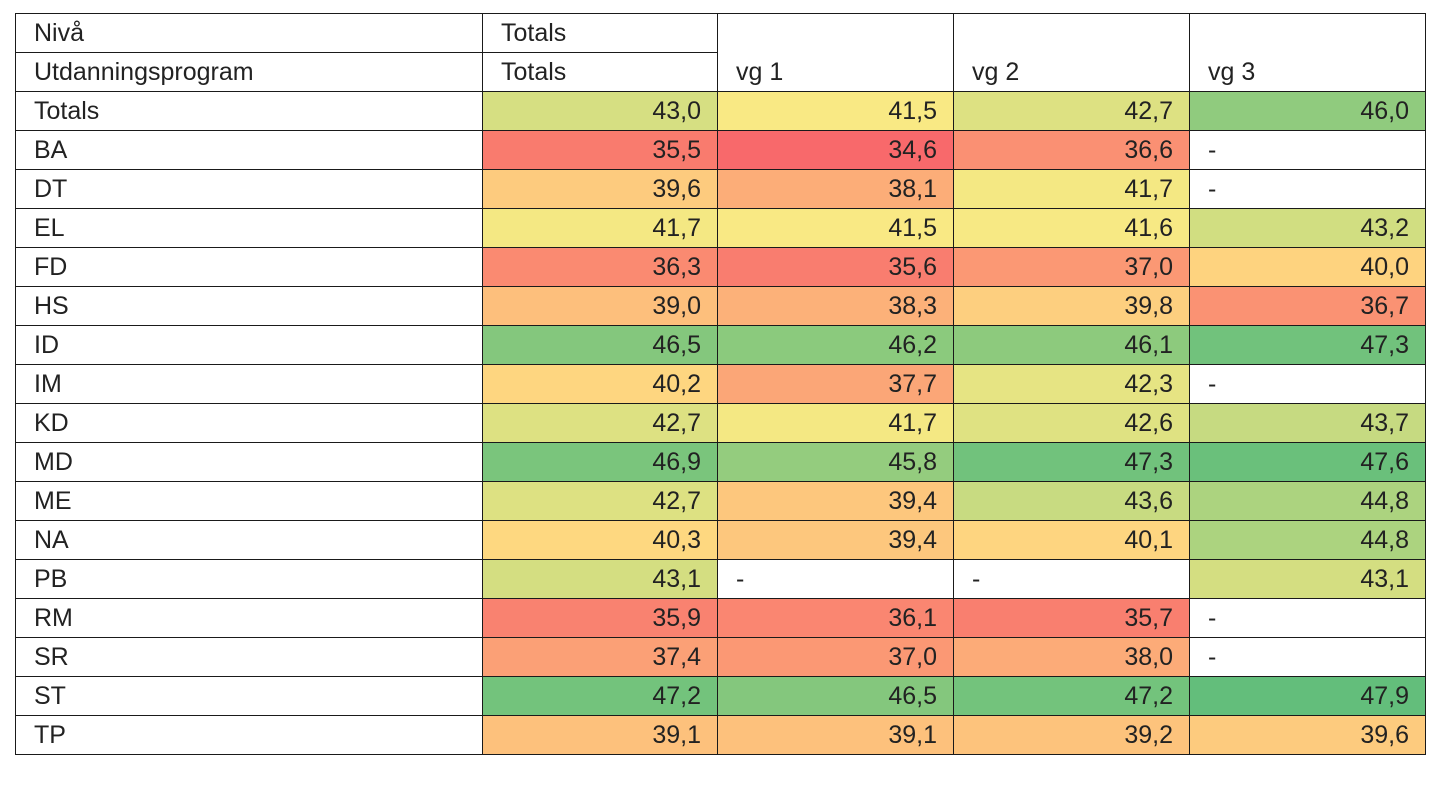  I want to click on row-label: NA, so click(249, 540).